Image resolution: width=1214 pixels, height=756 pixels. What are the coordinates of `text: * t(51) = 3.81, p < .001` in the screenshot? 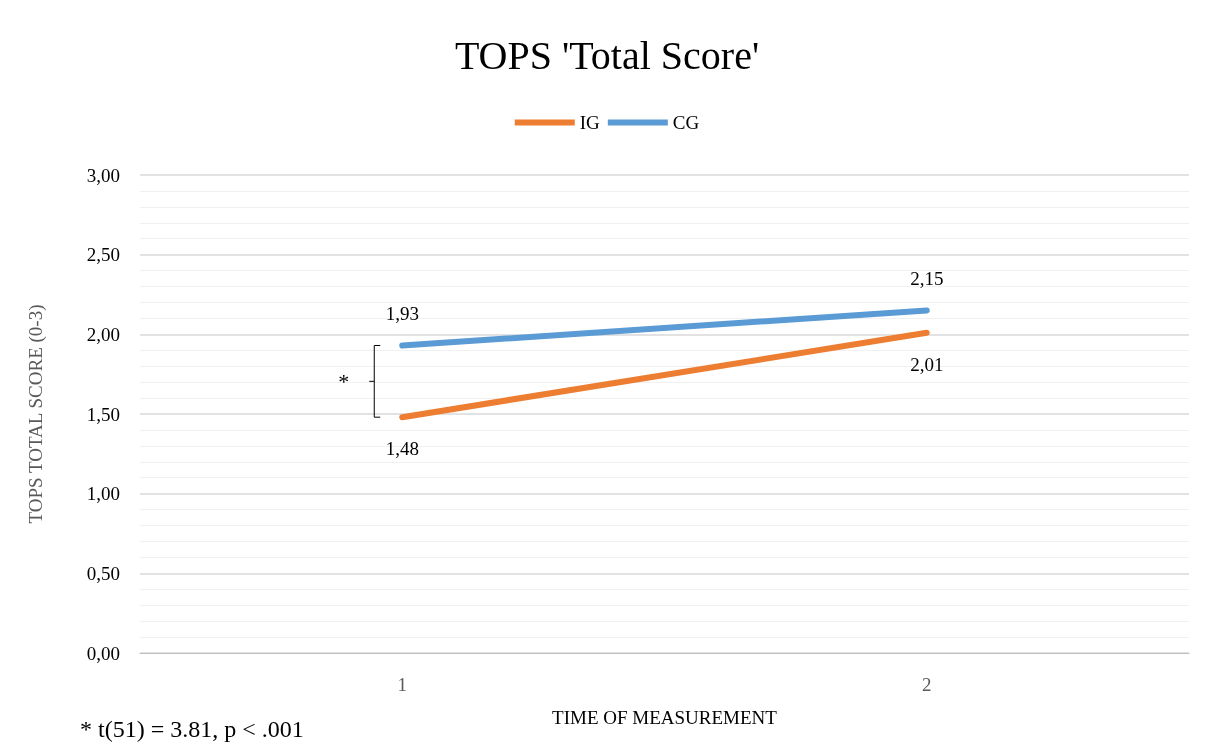 It's located at (192, 729).